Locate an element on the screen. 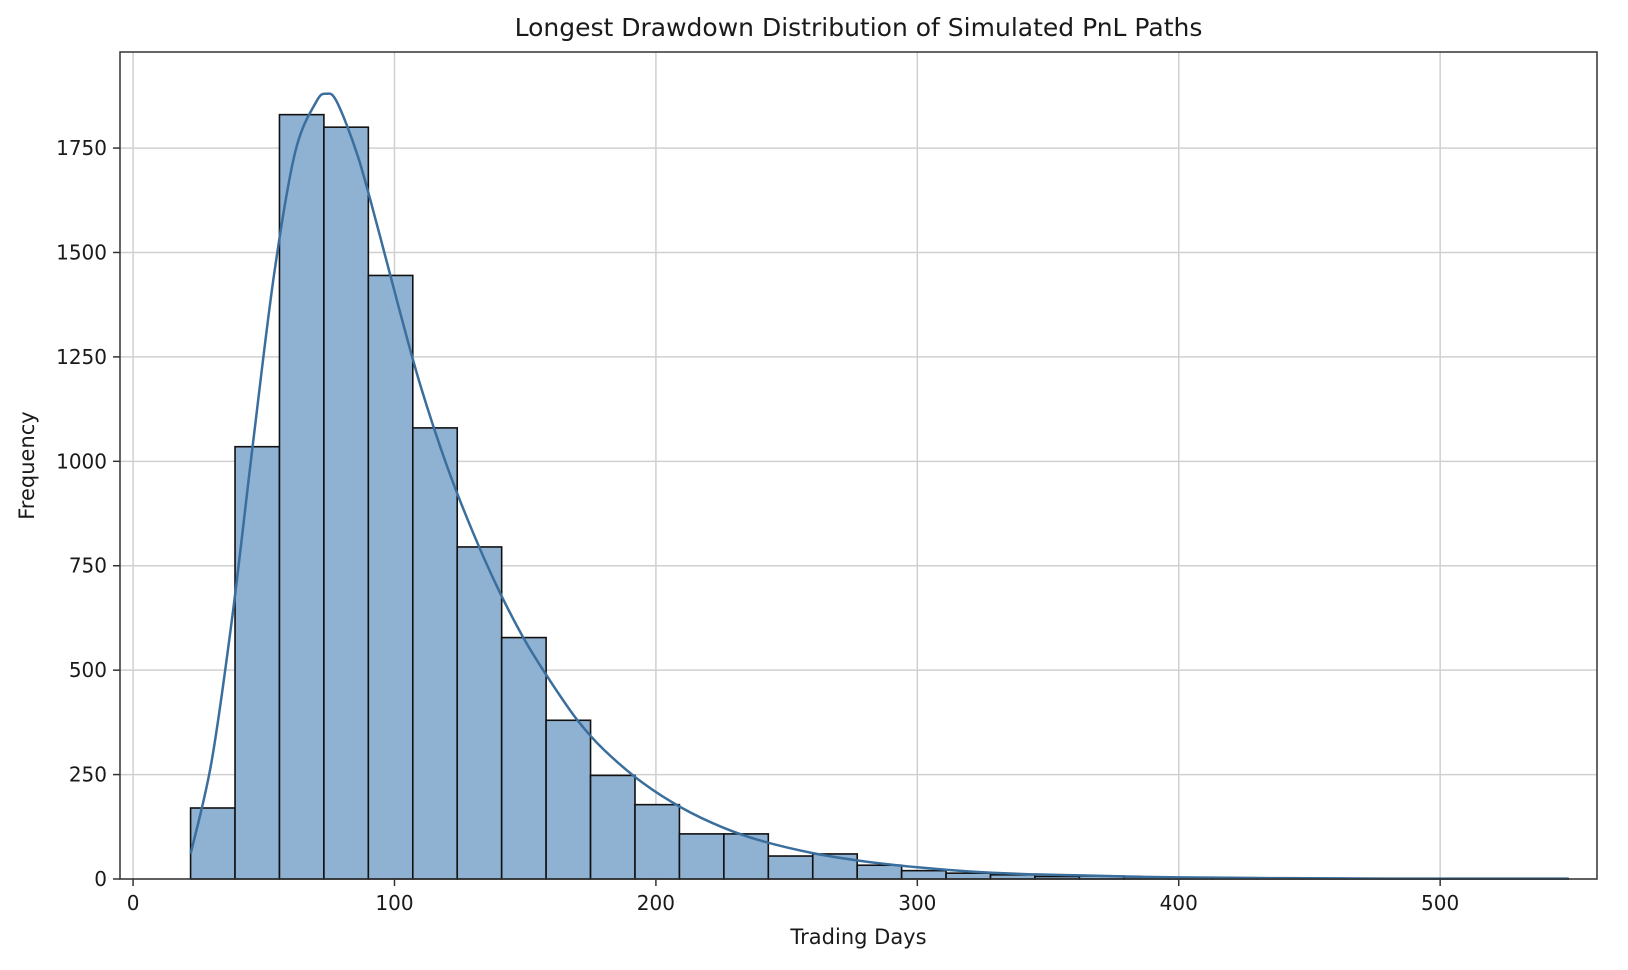  x-axis-label: Trading Days is located at coordinates (857, 937).